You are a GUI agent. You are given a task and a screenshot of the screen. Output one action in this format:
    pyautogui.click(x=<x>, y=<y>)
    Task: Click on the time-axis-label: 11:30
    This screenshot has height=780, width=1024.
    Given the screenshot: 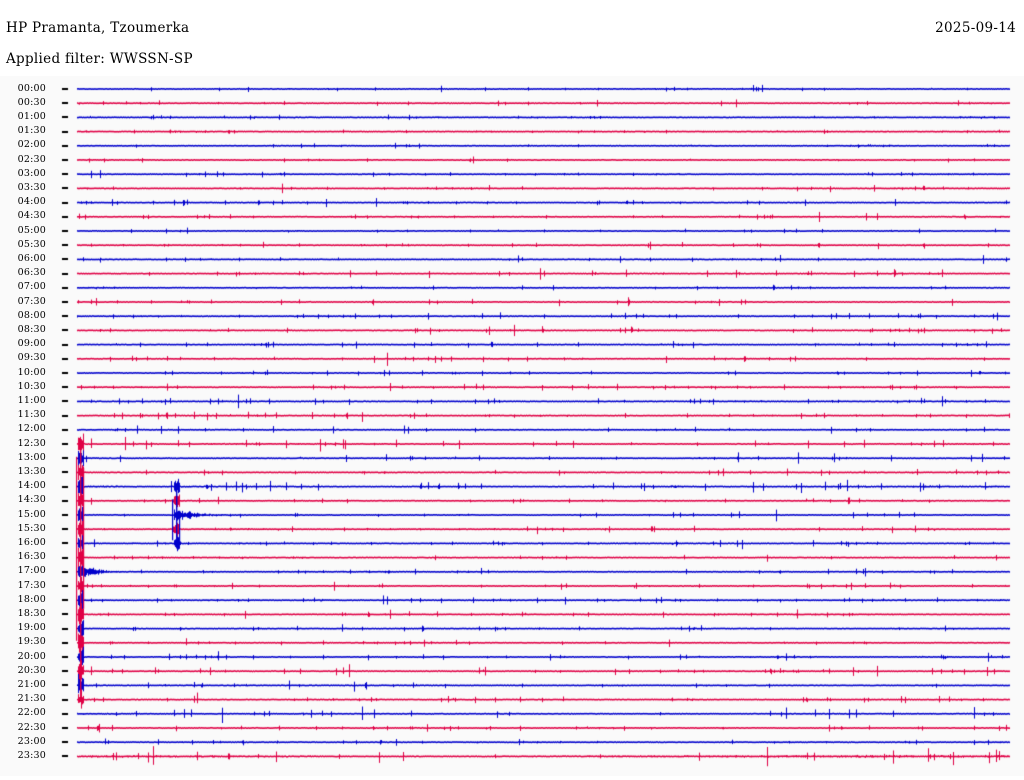 What is the action you would take?
    pyautogui.click(x=31, y=415)
    